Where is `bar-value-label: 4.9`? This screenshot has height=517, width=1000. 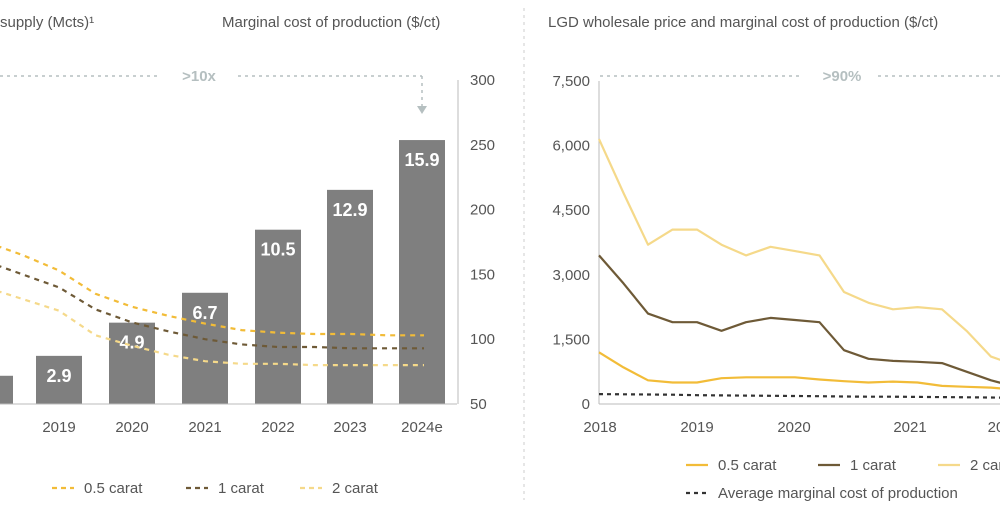
bar-value-label: 4.9 is located at coordinates (131, 343).